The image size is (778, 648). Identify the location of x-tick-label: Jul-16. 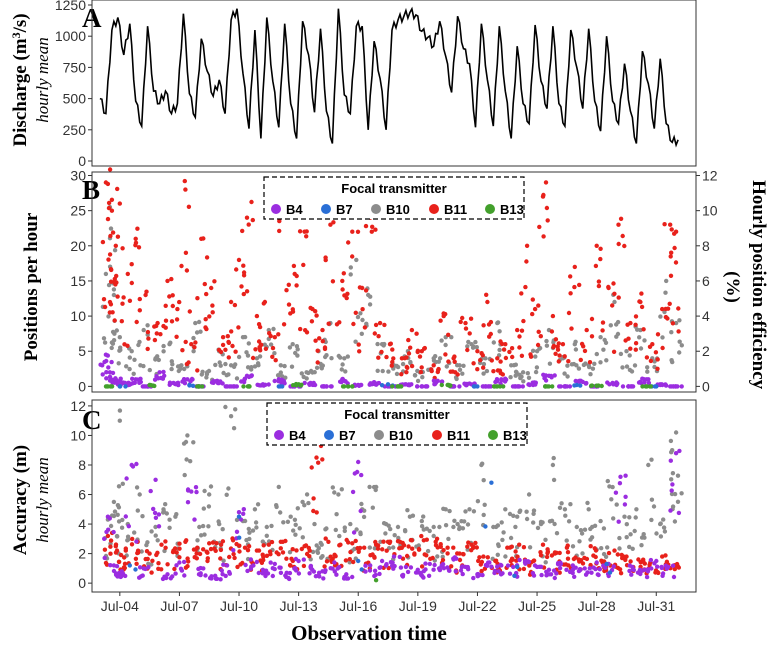
(358, 606).